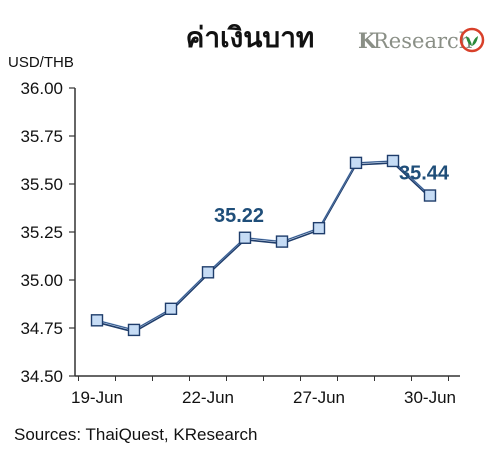  What do you see at coordinates (367, 40) in the screenshot?
I see `brand-k: K` at bounding box center [367, 40].